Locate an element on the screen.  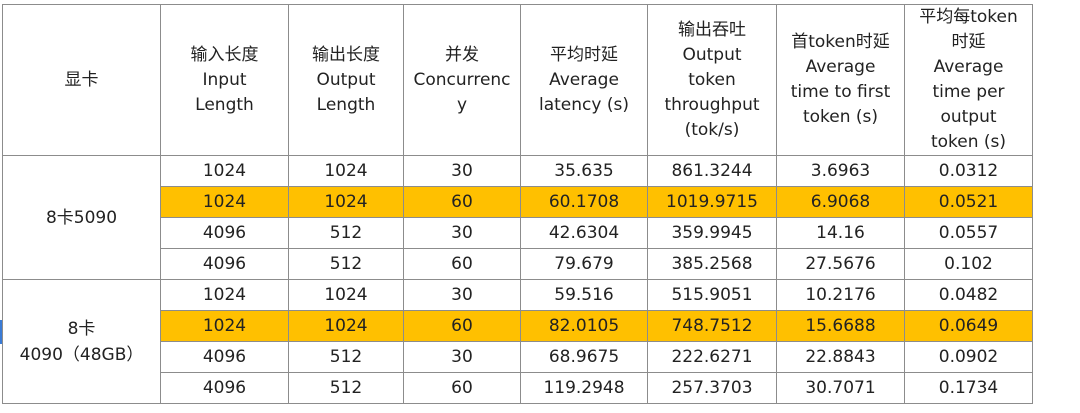
gpu-label: 8卡 is located at coordinates (81, 328).